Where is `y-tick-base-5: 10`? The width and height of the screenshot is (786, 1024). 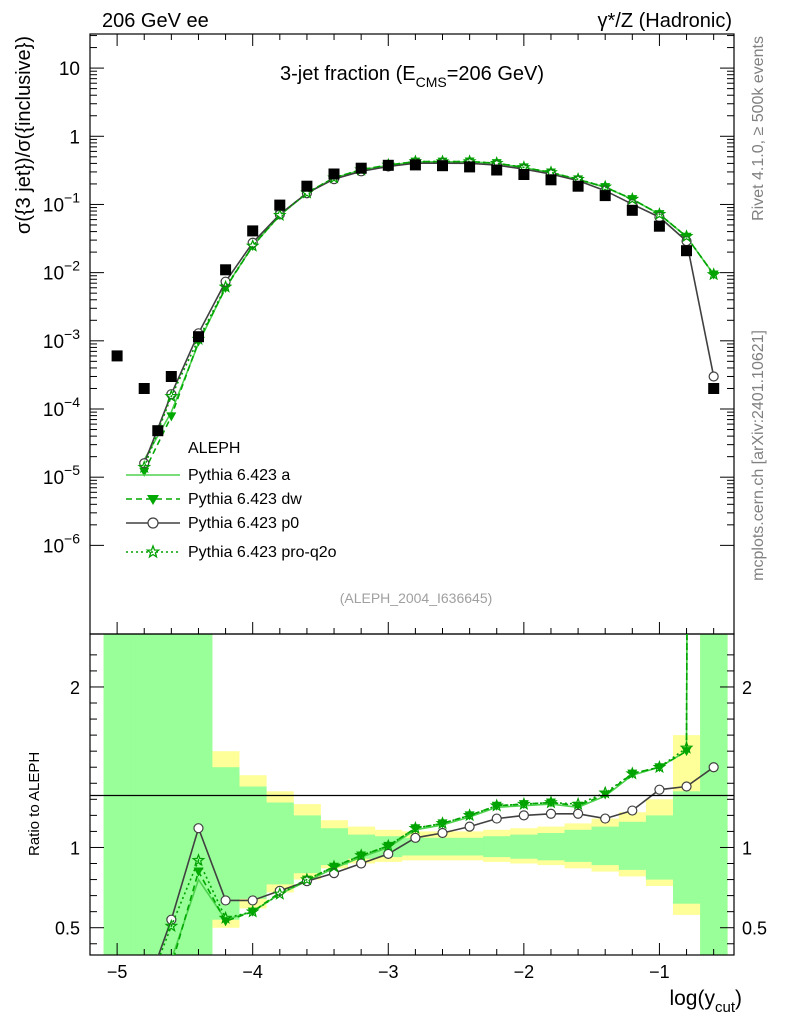
y-tick-base-5: 10 is located at coordinates (53, 410).